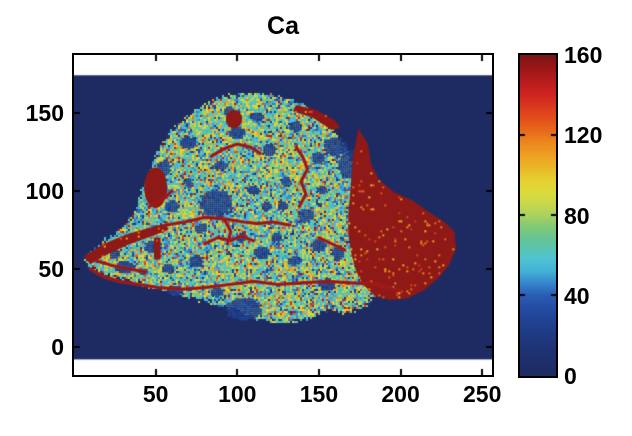 The height and width of the screenshot is (436, 632). Describe the element at coordinates (237, 394) in the screenshot. I see `x-tick-label: 100` at that location.